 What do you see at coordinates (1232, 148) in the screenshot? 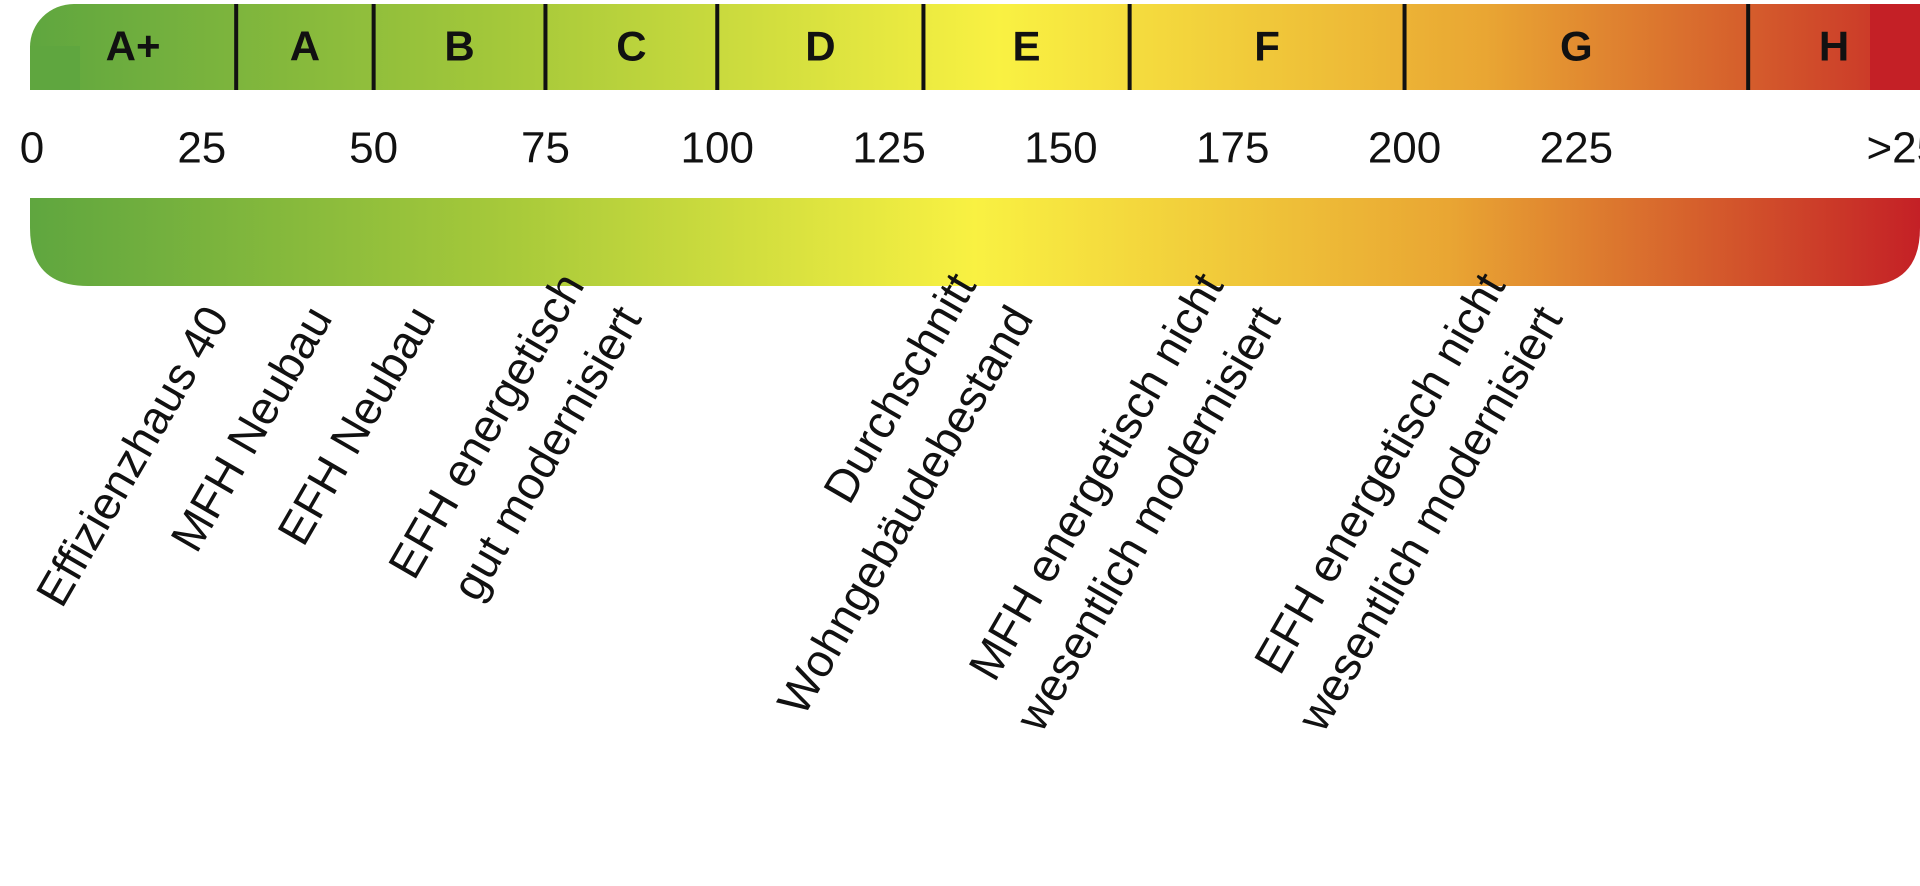
I see `tick-label: 175` at bounding box center [1232, 148].